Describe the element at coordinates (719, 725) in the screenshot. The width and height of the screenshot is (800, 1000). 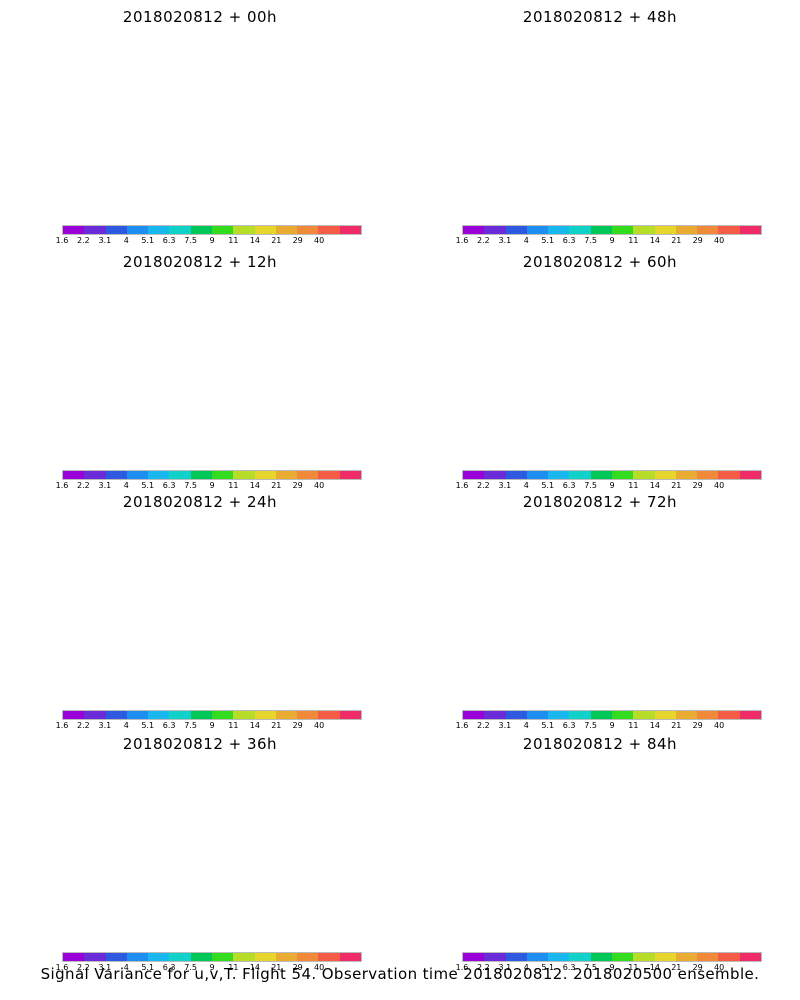
I see `colorbar-tick-label: 40` at that location.